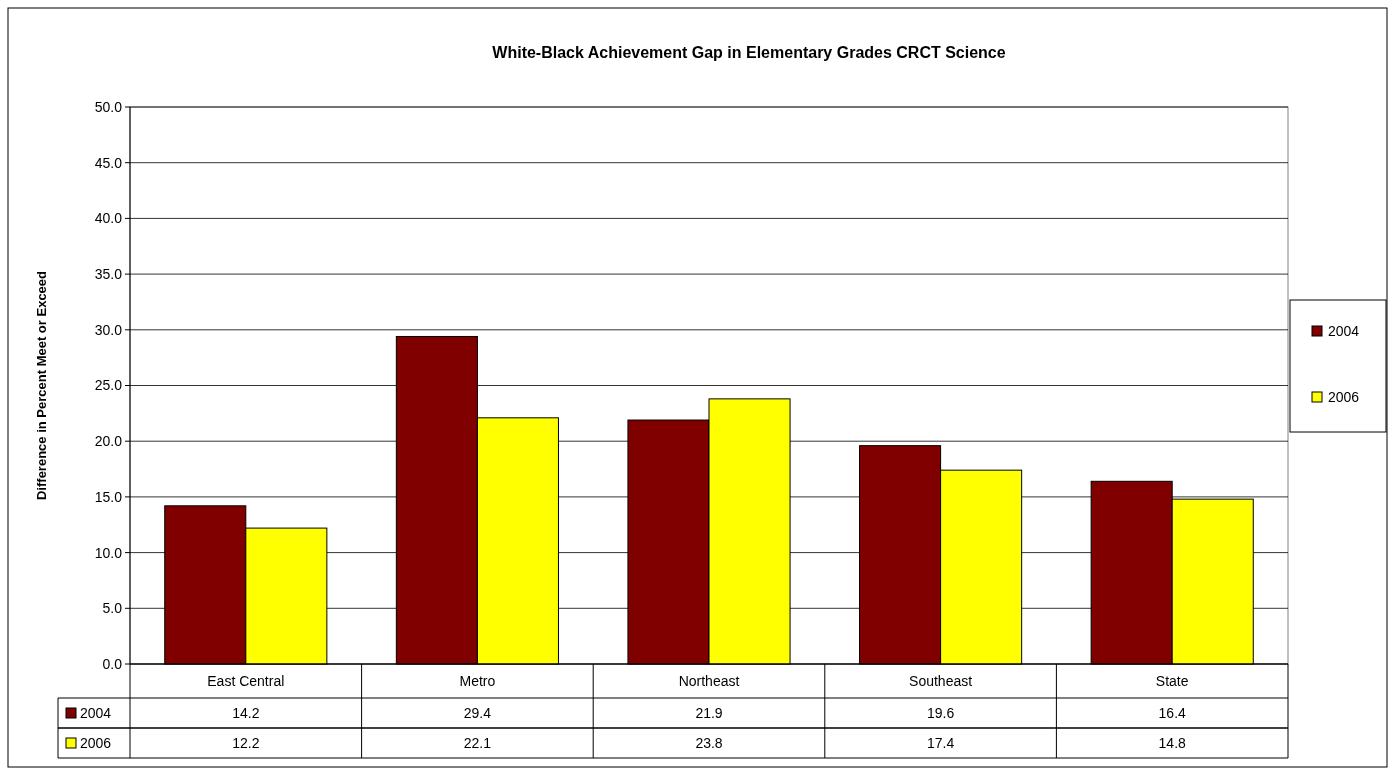  Describe the element at coordinates (108, 329) in the screenshot. I see `y-tick-label: 30.0` at that location.